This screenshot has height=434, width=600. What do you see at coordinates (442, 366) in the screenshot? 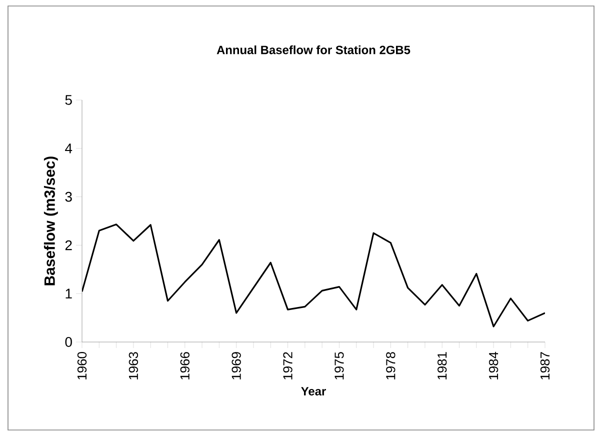
I see `x-tick-label: 1981` at bounding box center [442, 366].